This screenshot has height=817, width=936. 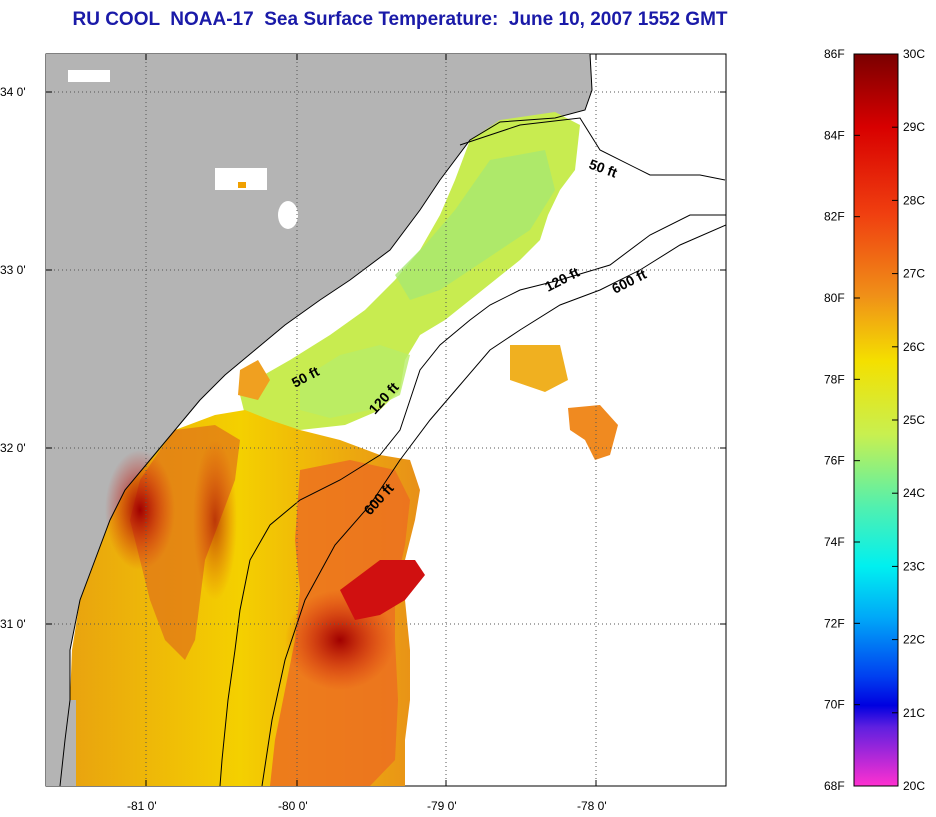 I want to click on colorbar-f-label: 84F, so click(x=834, y=135).